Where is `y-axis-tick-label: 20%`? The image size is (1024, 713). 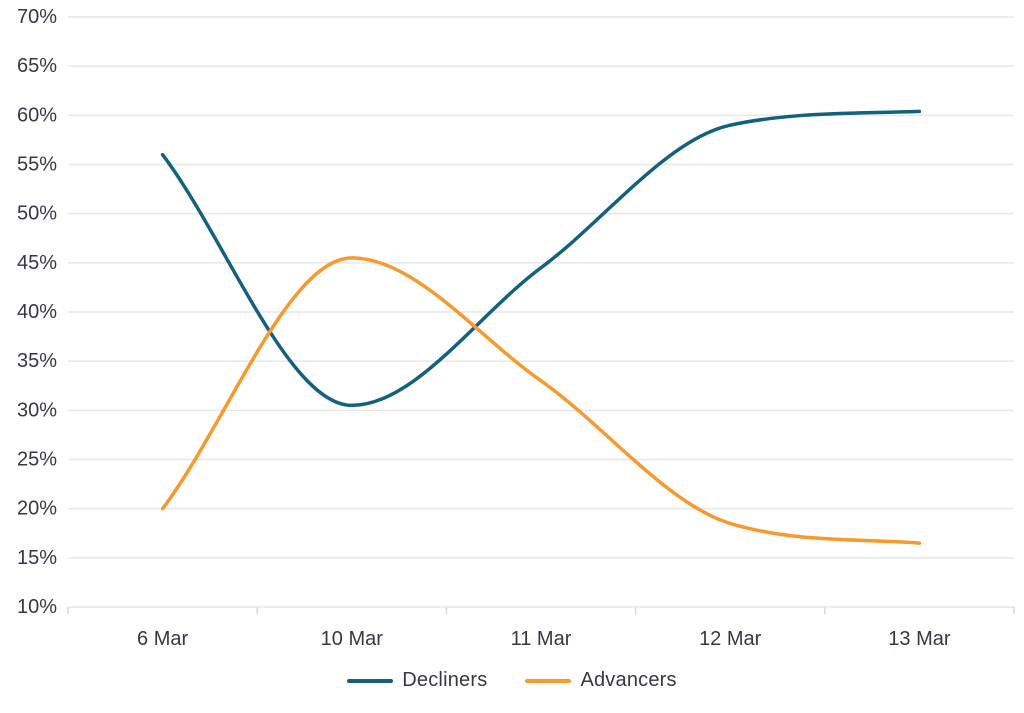
y-axis-tick-label: 20% is located at coordinates (37, 509).